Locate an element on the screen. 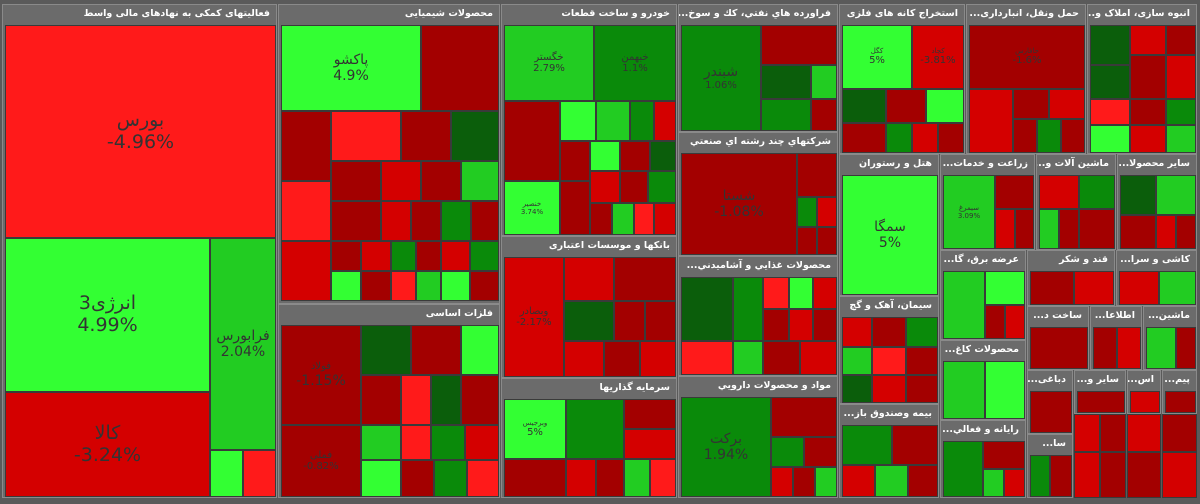  sector-hotel: هتل و رستوران سمگا 5% is located at coordinates (889, 225).